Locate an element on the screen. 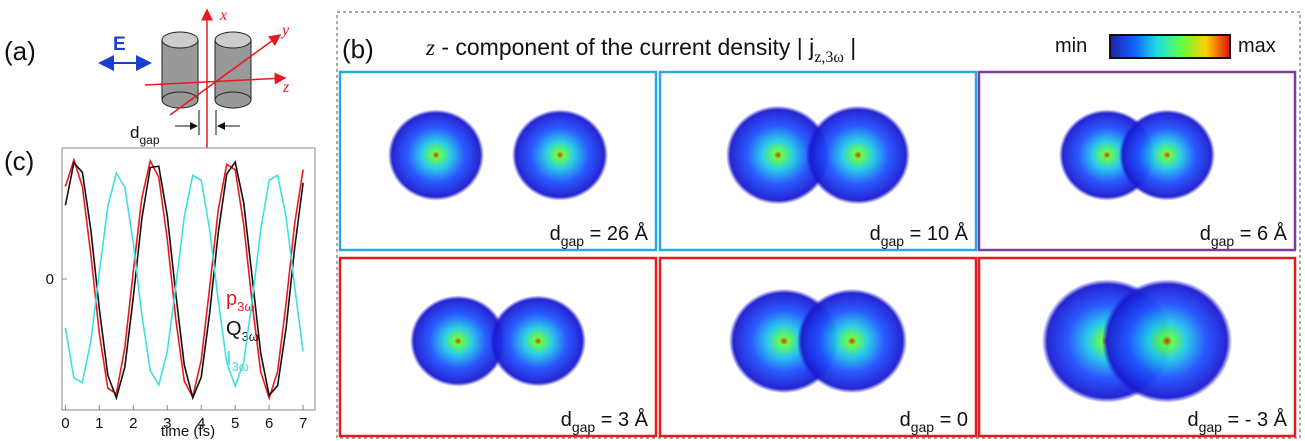 The width and height of the screenshot is (1305, 441). legend-entry: I3ω is located at coordinates (237, 361).